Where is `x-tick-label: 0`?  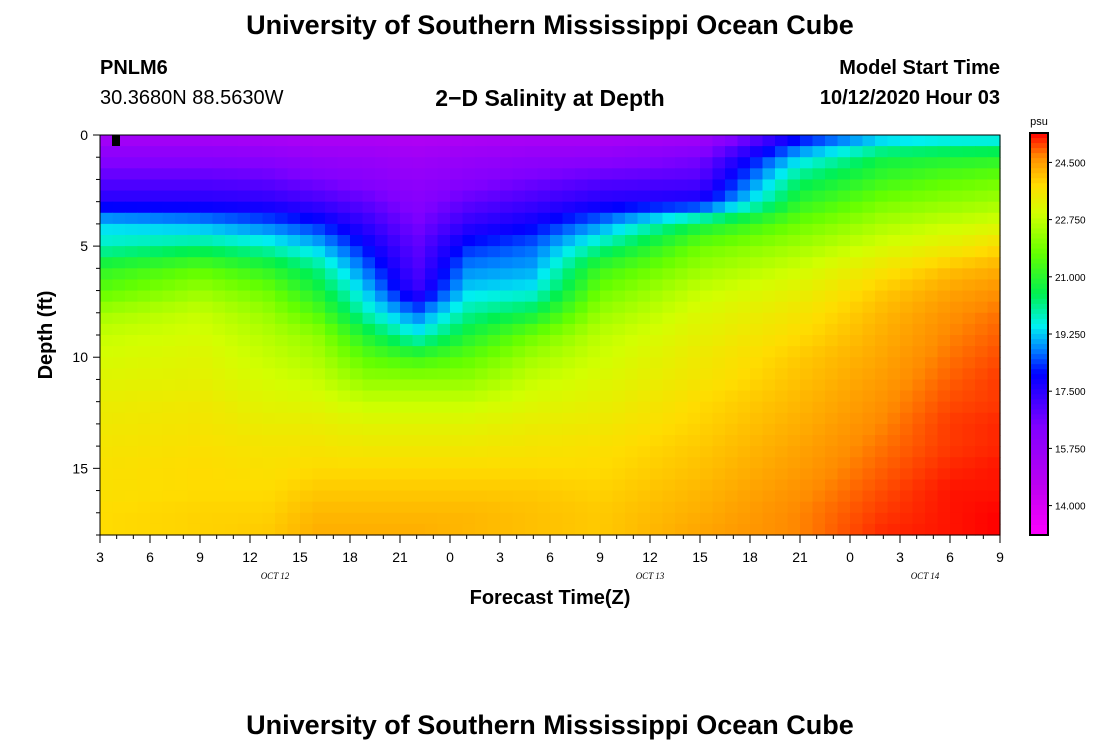
x-tick-label: 0 is located at coordinates (850, 557).